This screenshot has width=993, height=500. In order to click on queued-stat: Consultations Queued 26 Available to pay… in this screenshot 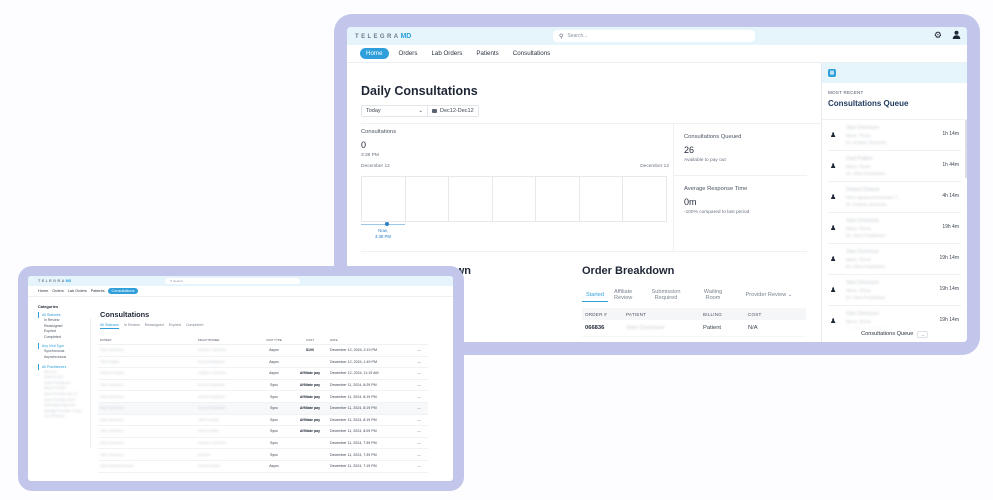, I will do `click(713, 148)`.